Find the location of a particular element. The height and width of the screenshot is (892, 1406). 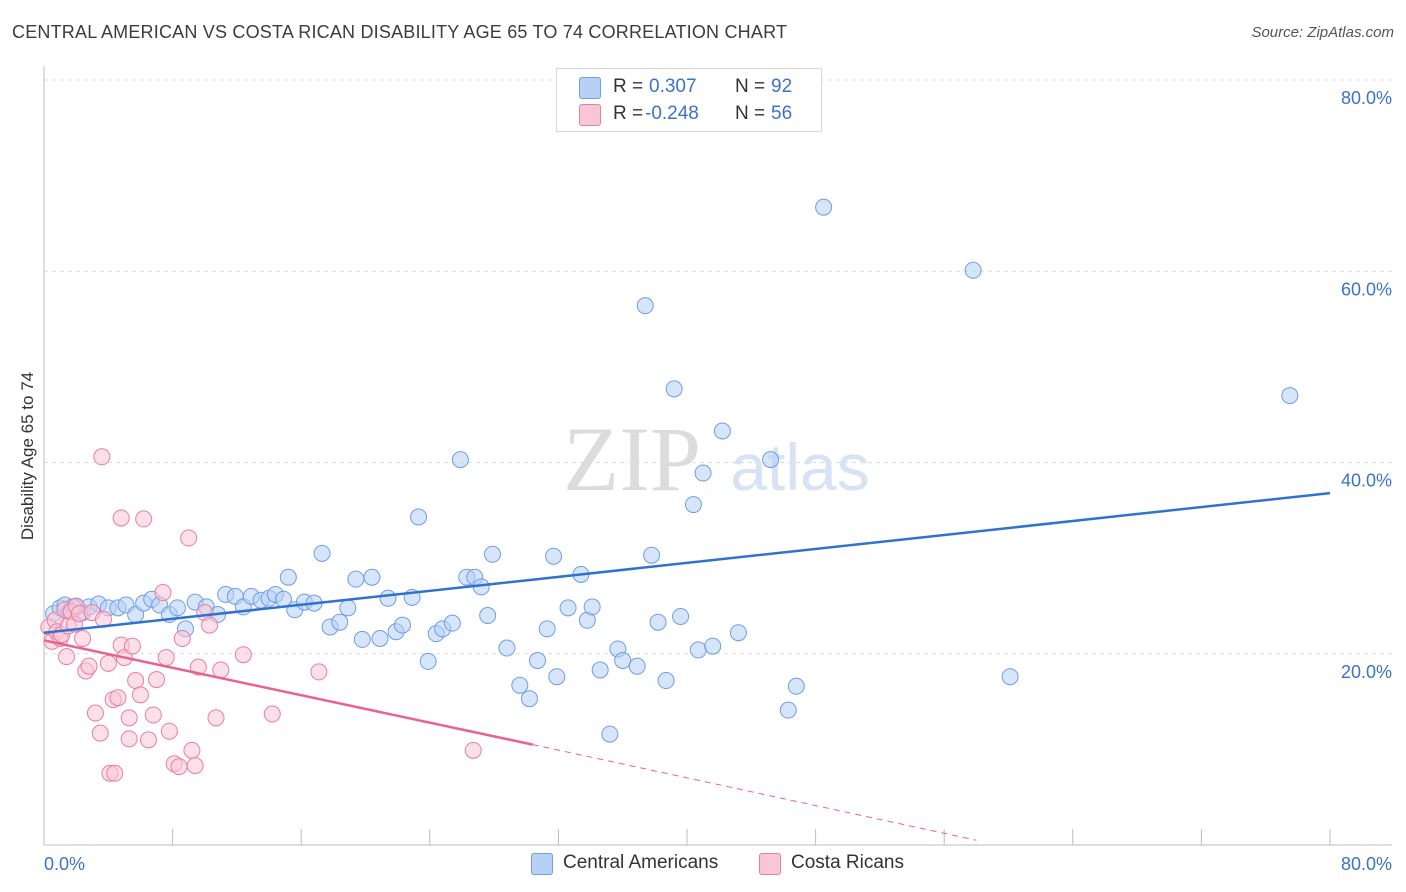

bottom-legend-swatch-pink is located at coordinates (770, 864).